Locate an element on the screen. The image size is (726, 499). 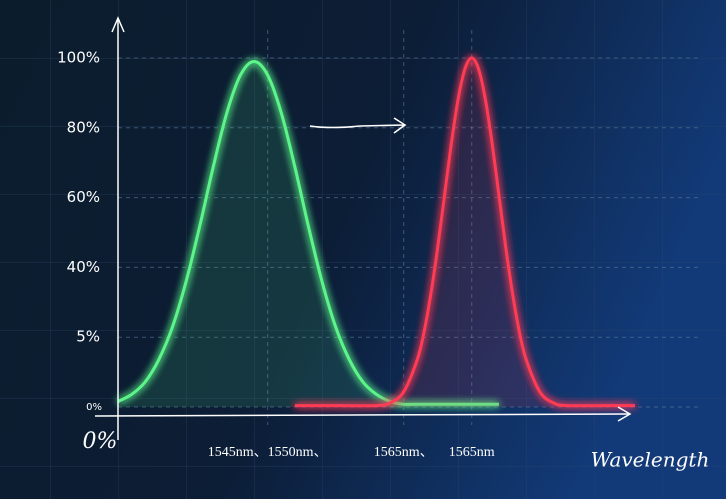
shift-arrow is located at coordinates (358, 125).